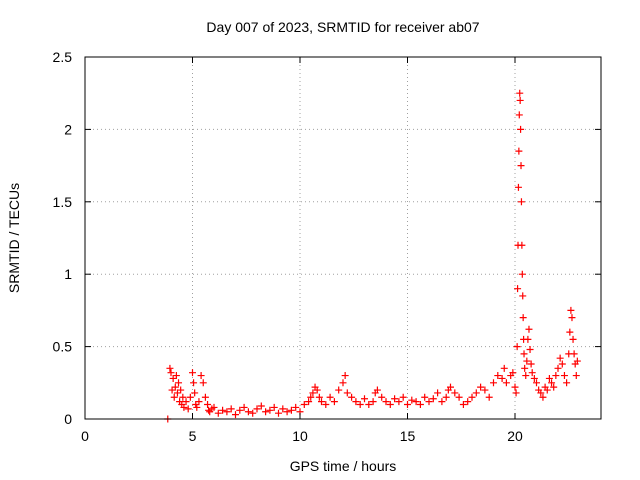  I want to click on y-tick-label: 0.5, so click(63, 347).